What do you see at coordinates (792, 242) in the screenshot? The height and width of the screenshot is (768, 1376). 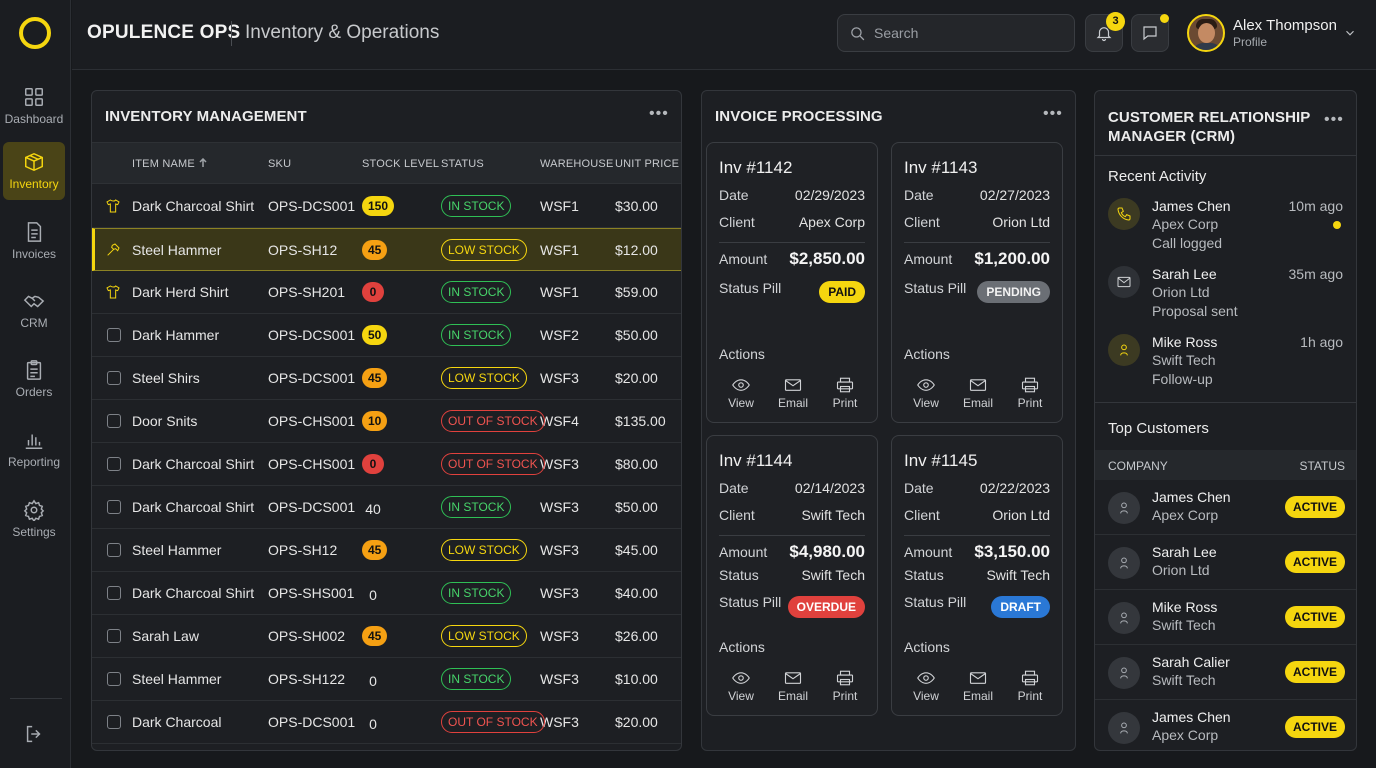 I see `divider` at bounding box center [792, 242].